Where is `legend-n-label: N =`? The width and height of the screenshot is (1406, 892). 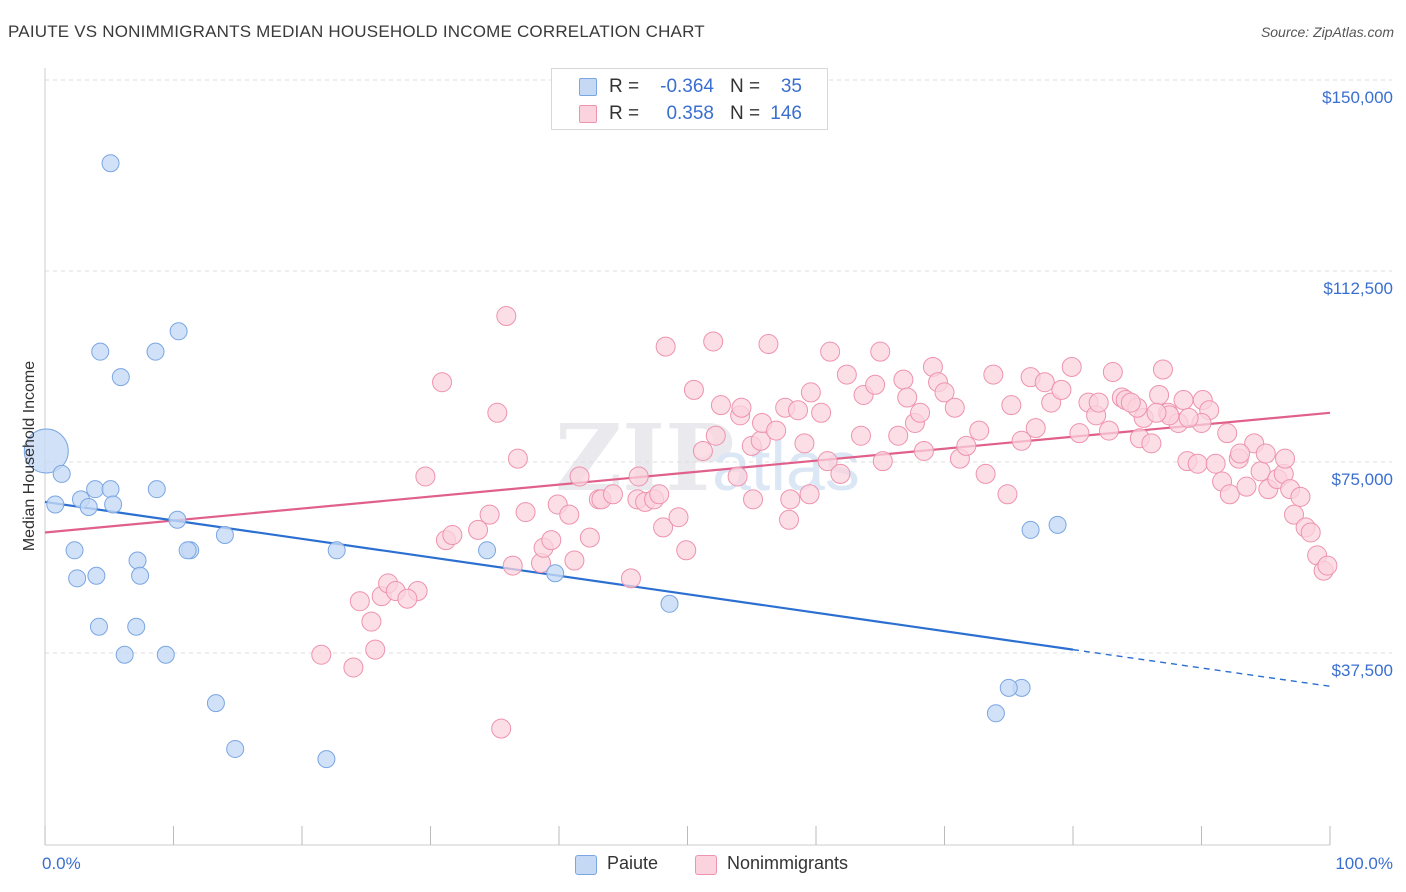 legend-n-label: N = is located at coordinates (745, 113).